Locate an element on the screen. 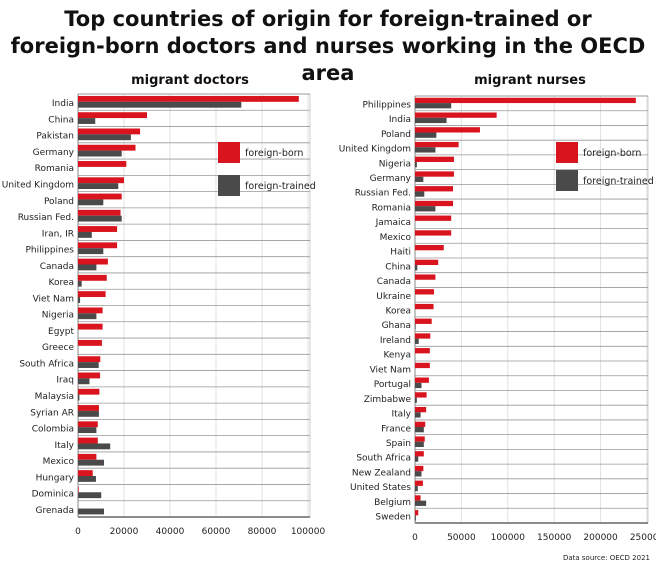 This screenshot has height=567, width=656. nurses-category-label: China is located at coordinates (398, 267).